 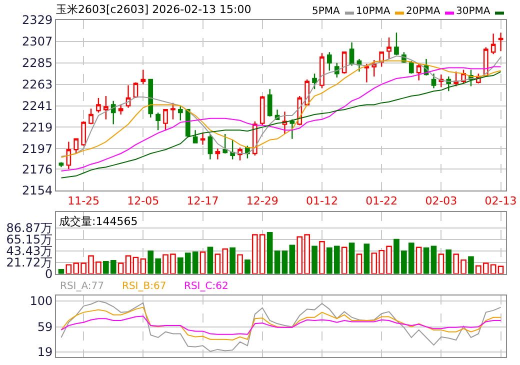 What do you see at coordinates (144, 286) in the screenshot?
I see `text: RSI_B:67` at bounding box center [144, 286].